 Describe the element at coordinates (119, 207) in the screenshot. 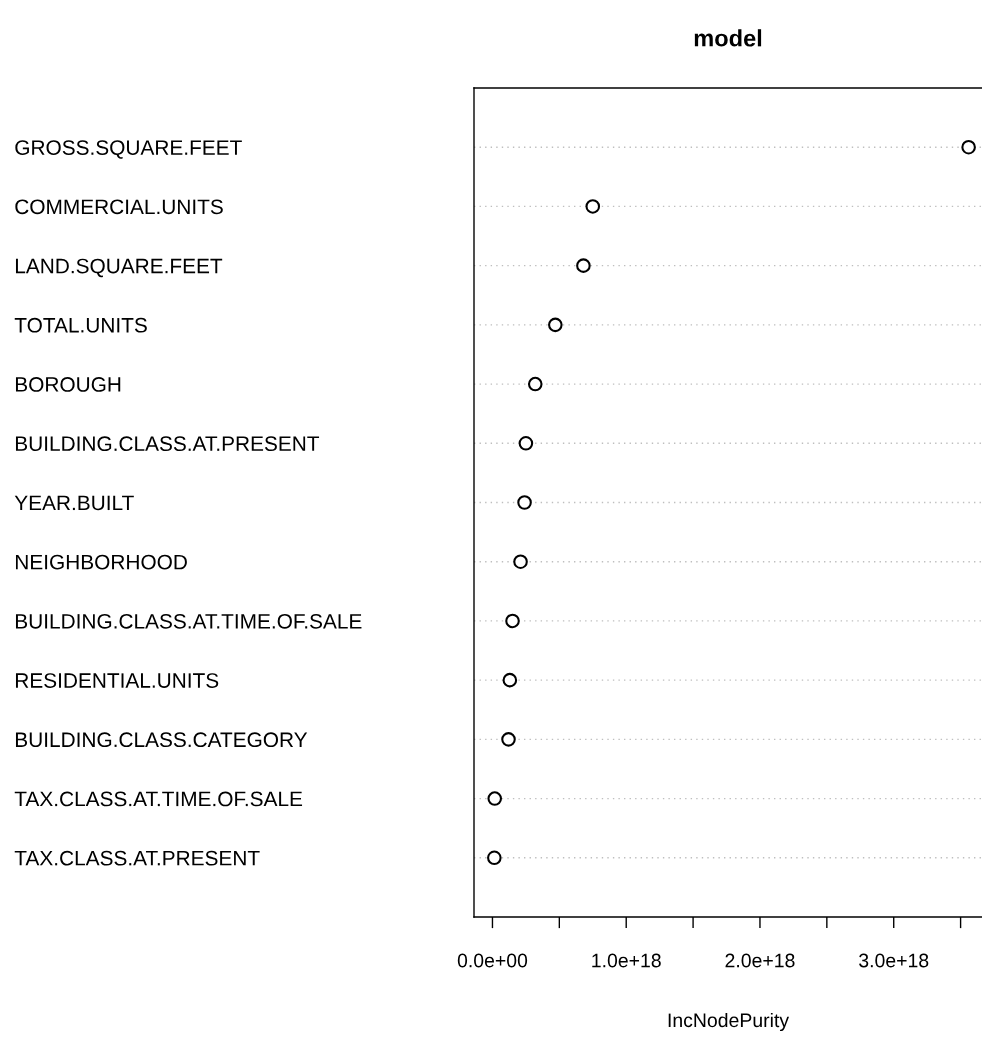

I see `y-tick-label: COMMERCIAL.UNITS` at that location.